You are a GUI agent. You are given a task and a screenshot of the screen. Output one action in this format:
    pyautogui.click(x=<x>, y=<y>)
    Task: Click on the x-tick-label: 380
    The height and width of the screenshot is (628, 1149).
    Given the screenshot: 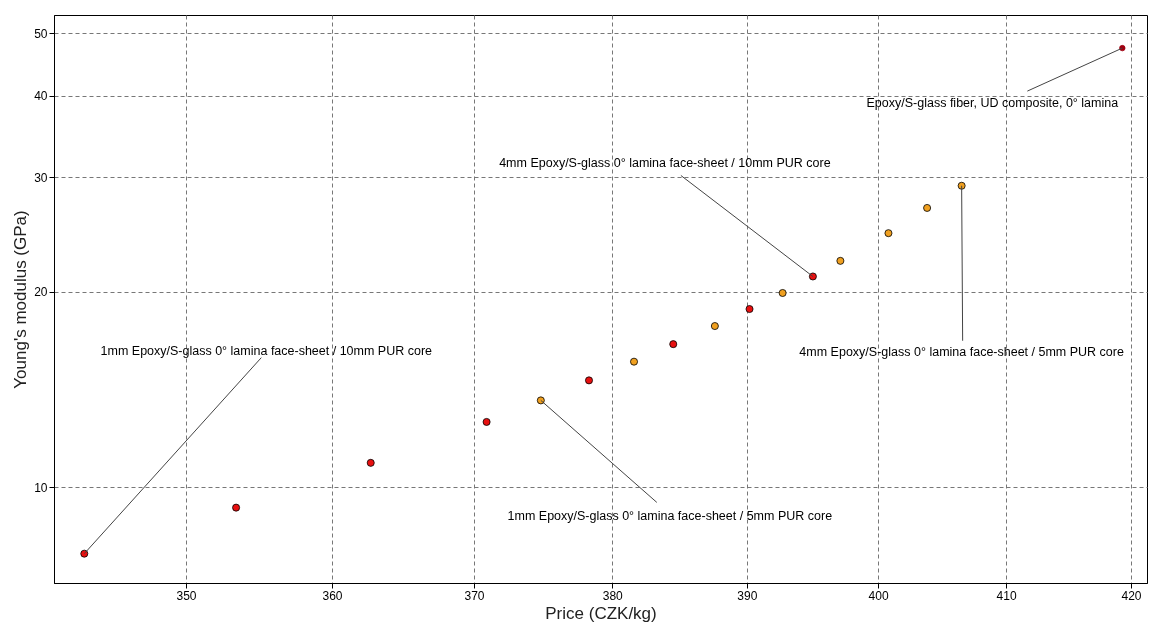 What is the action you would take?
    pyautogui.click(x=613, y=595)
    